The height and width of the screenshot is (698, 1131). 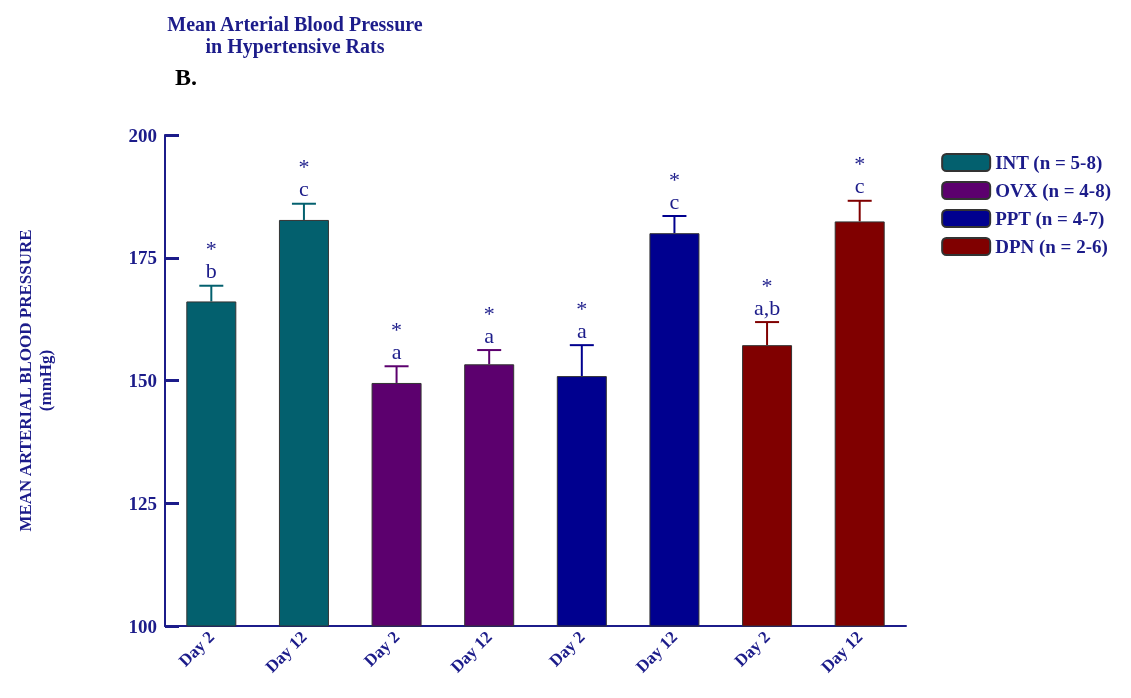 What do you see at coordinates (142, 503) in the screenshot?
I see `y-tick-label: 125` at bounding box center [142, 503].